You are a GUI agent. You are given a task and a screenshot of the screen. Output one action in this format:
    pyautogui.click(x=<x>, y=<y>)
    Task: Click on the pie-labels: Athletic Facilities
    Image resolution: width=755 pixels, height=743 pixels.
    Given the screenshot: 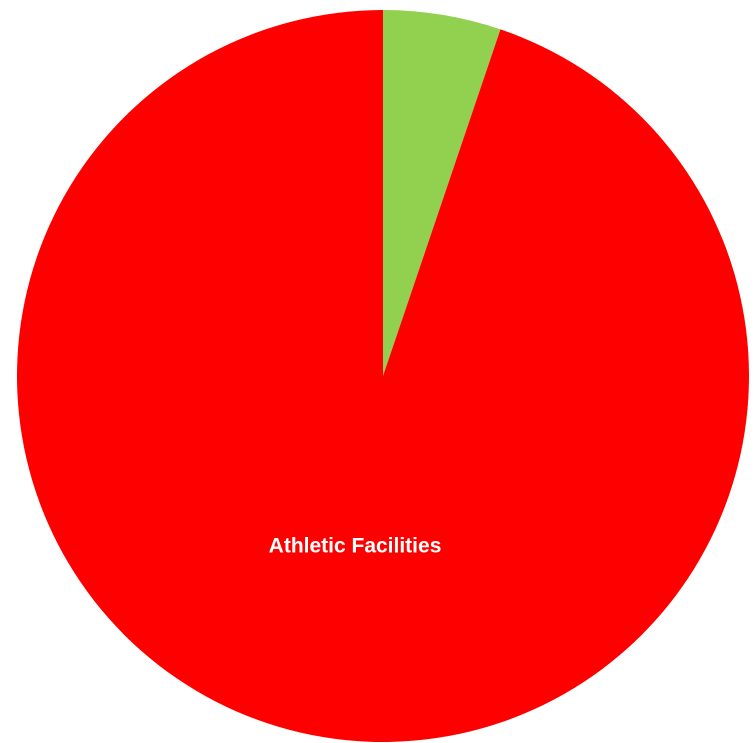 What is the action you would take?
    pyautogui.click(x=355, y=546)
    